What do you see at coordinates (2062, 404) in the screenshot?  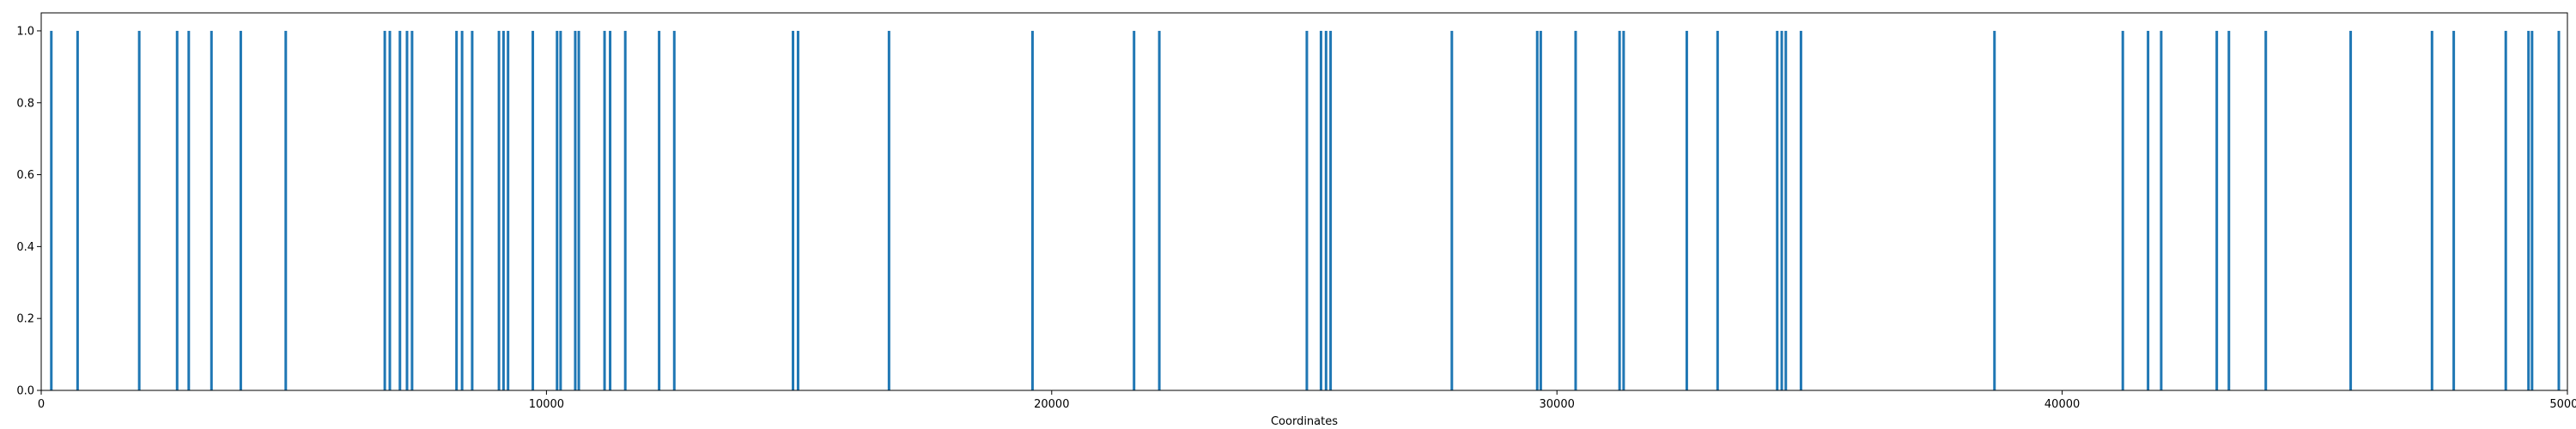 I see `x-tick-label: 40000` at bounding box center [2062, 404].